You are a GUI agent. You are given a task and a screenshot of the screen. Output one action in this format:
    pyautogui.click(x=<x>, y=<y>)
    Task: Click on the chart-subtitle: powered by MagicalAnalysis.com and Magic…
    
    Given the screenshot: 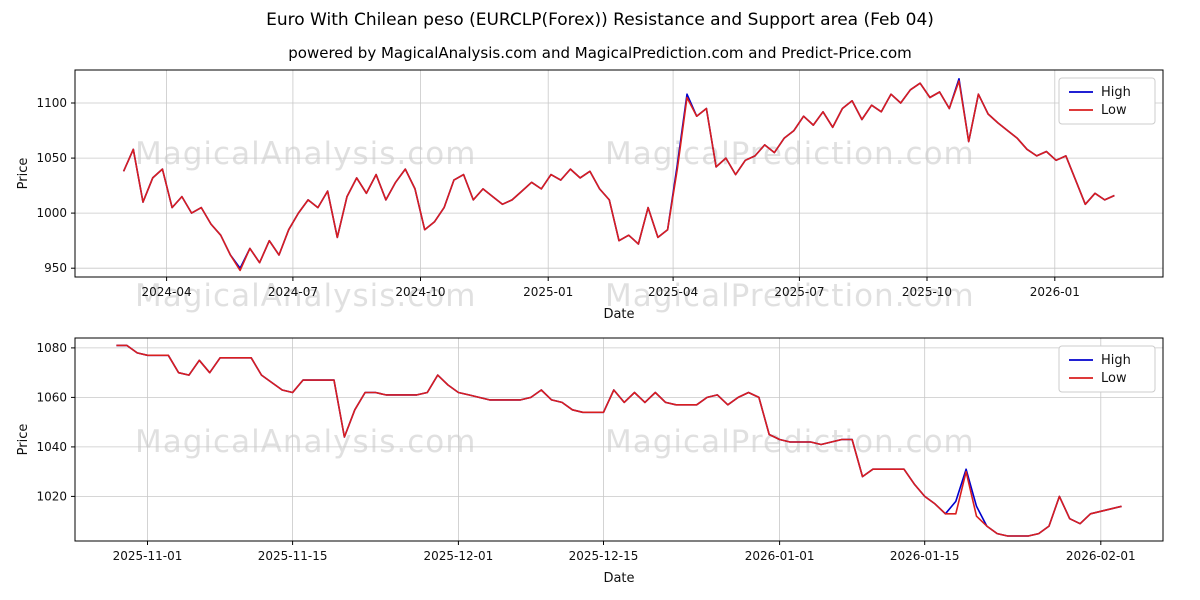 What is the action you would take?
    pyautogui.click(x=600, y=53)
    